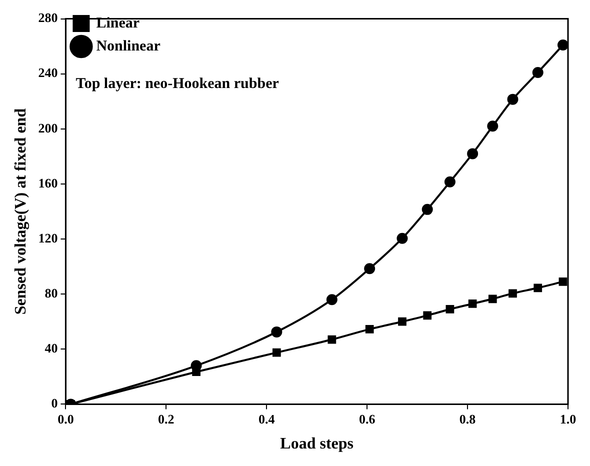 The image size is (590, 466). Describe the element at coordinates (568, 418) in the screenshot. I see `x-tick-label: 1.0` at that location.